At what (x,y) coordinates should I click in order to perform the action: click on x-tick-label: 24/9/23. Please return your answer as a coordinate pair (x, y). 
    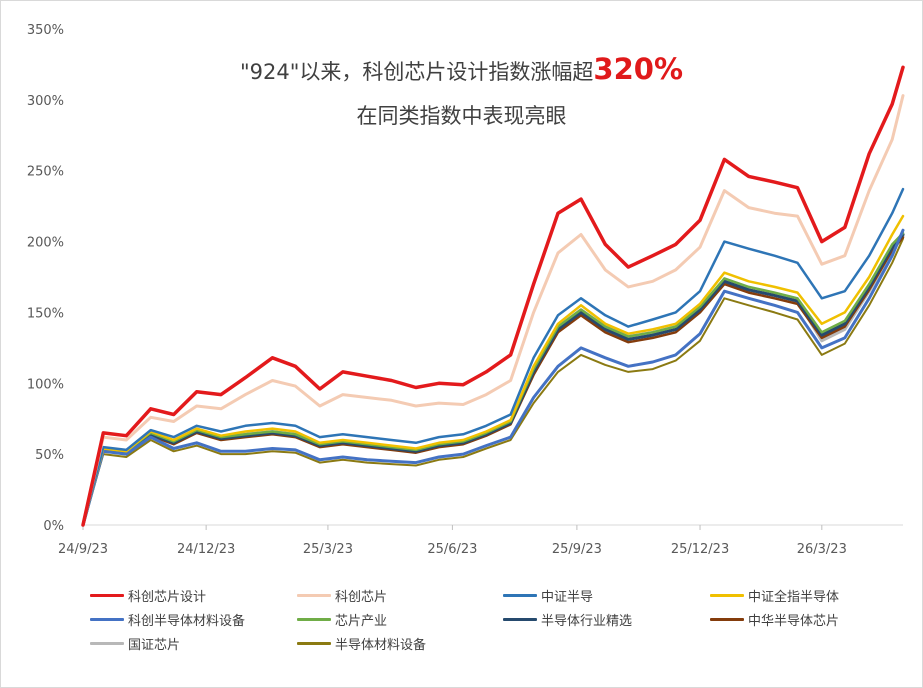
    Looking at the image, I should click on (83, 549).